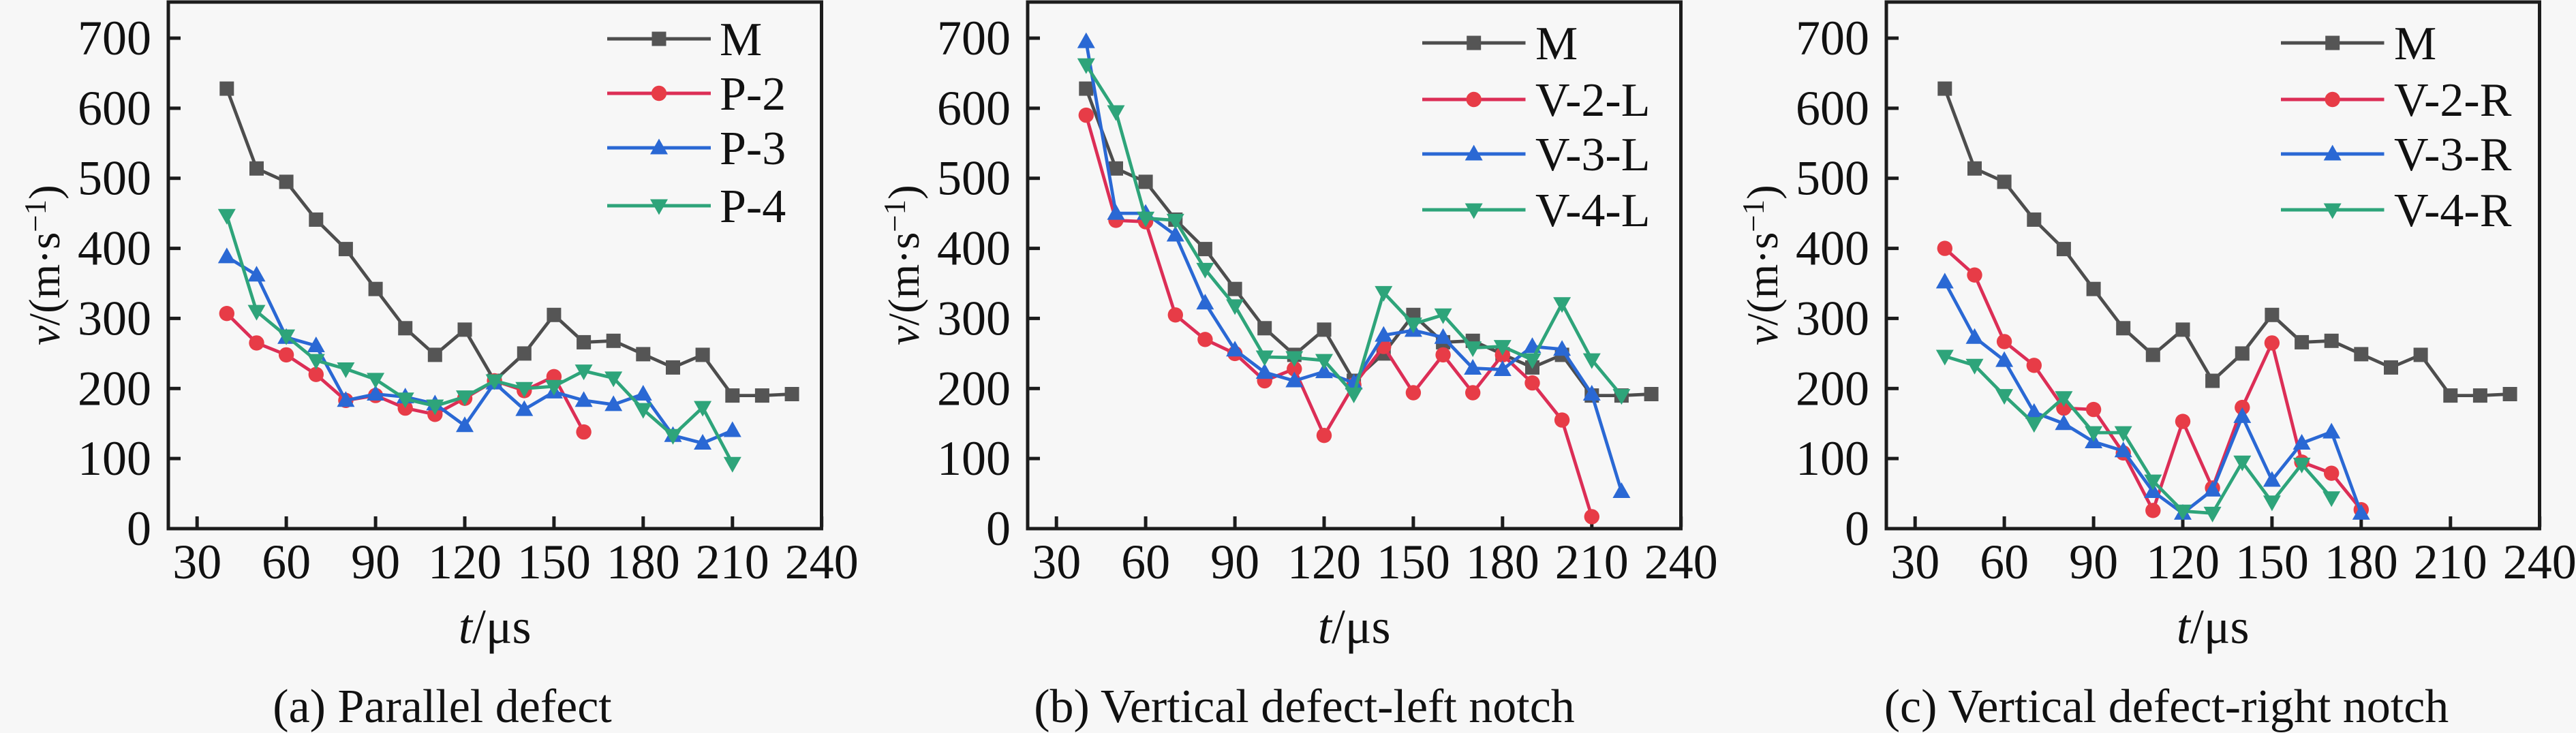 The width and height of the screenshot is (2576, 733). I want to click on svg-text: V-4-L, so click(1593, 211).